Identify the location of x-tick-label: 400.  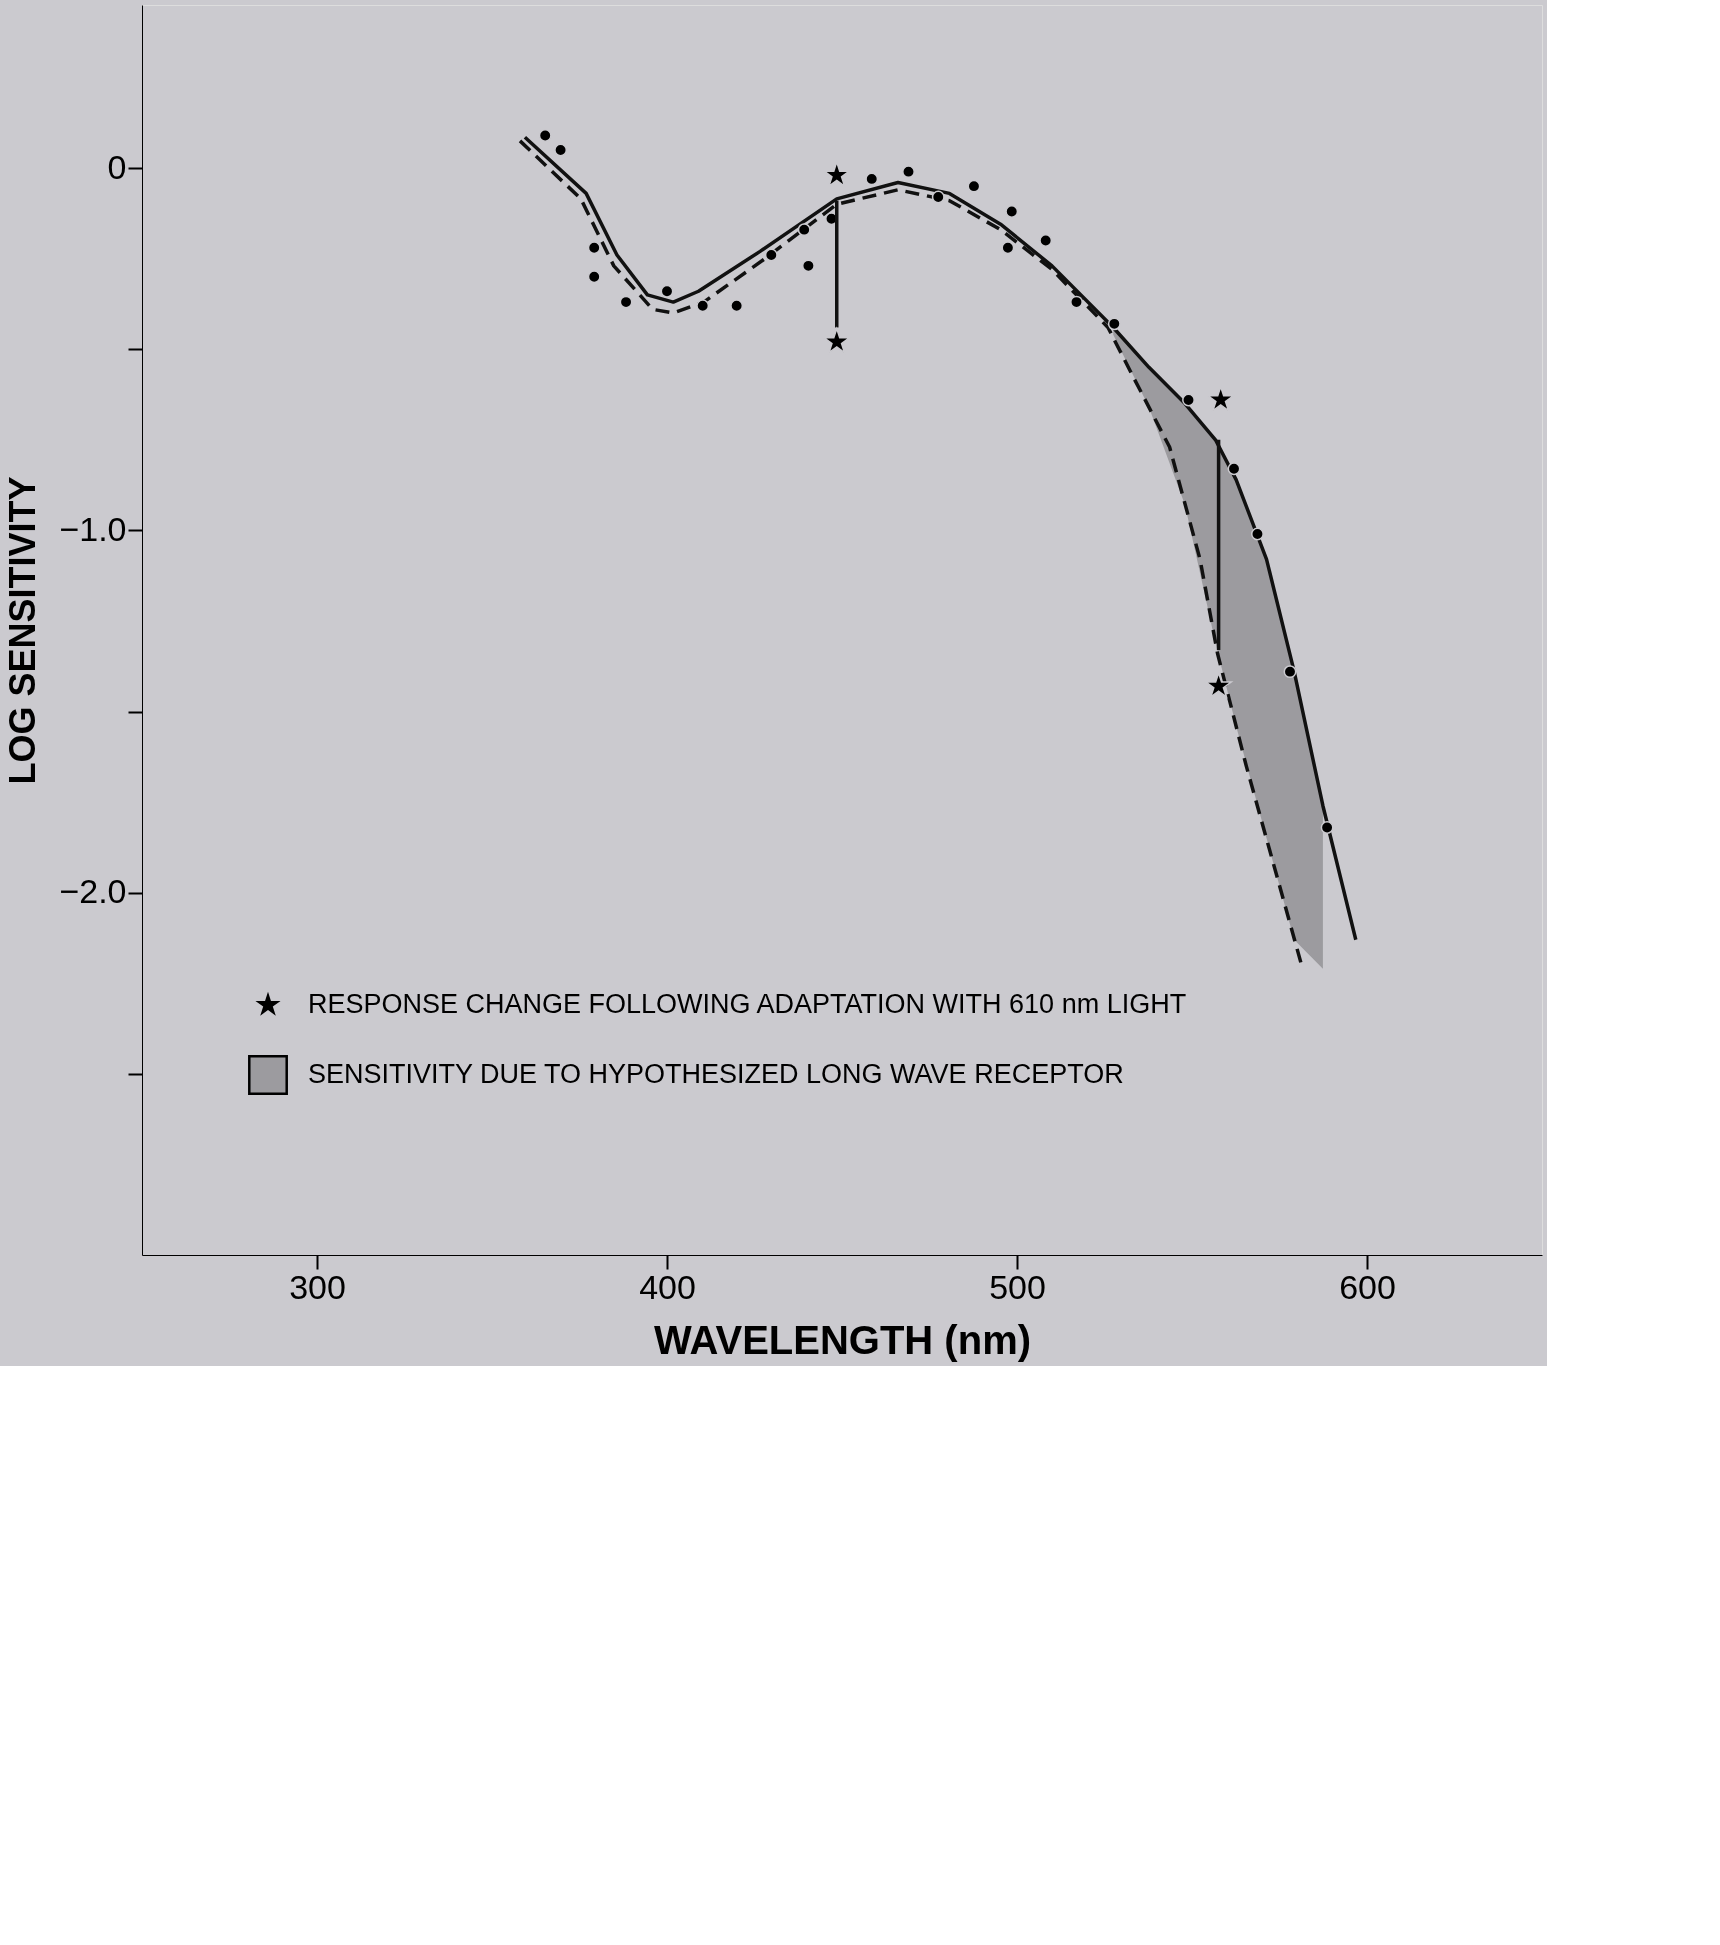
(667, 1286).